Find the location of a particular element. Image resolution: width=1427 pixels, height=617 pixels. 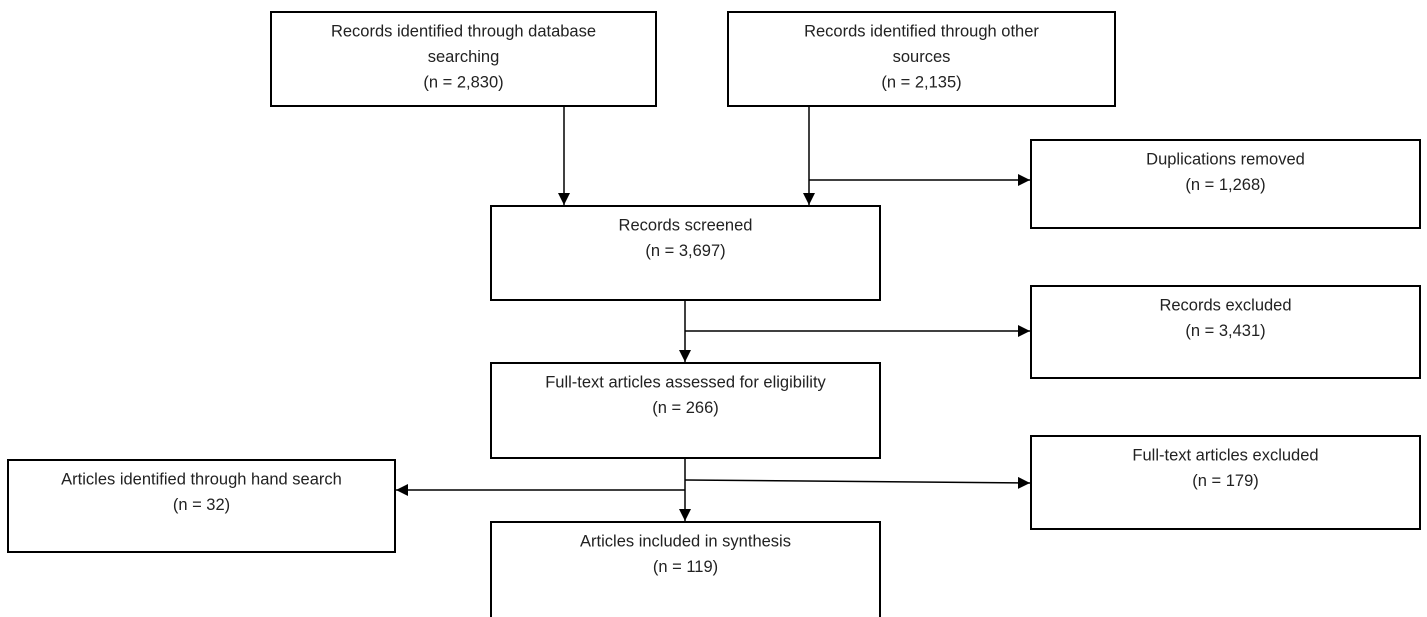

node-label: (n = 3,697) is located at coordinates (685, 251).